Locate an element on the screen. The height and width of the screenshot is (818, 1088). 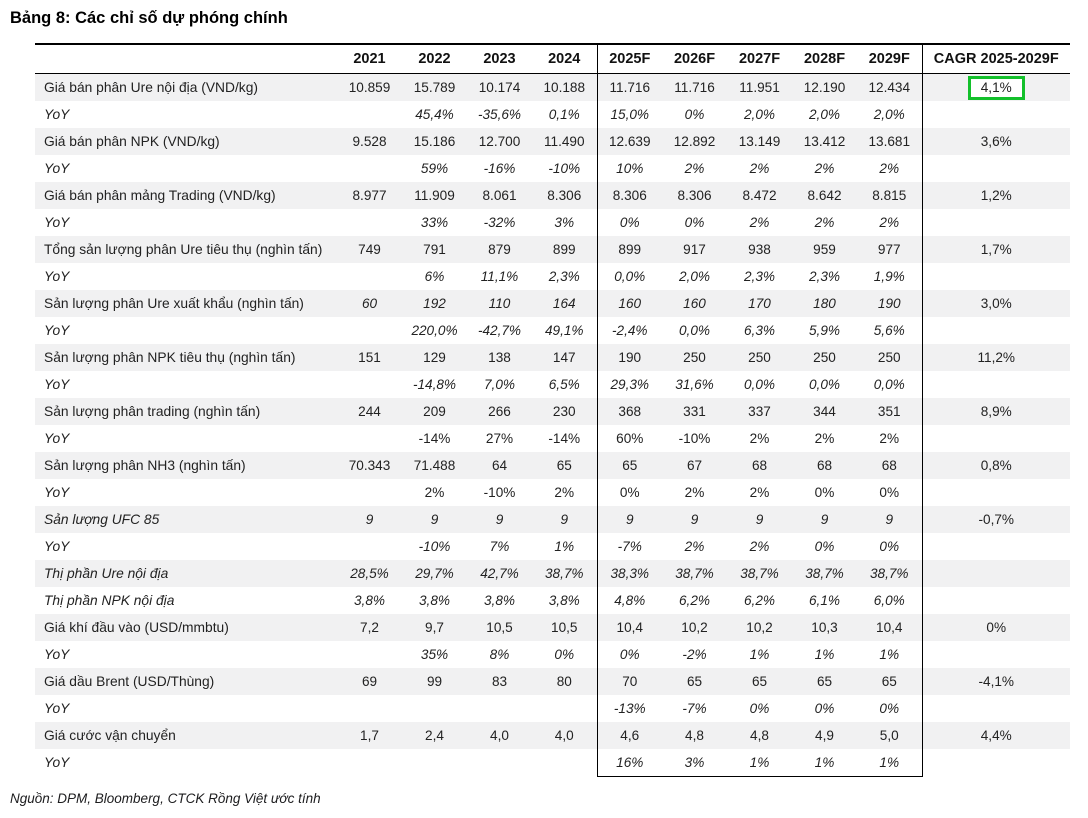
cell-2028f: 250 is located at coordinates (824, 357).